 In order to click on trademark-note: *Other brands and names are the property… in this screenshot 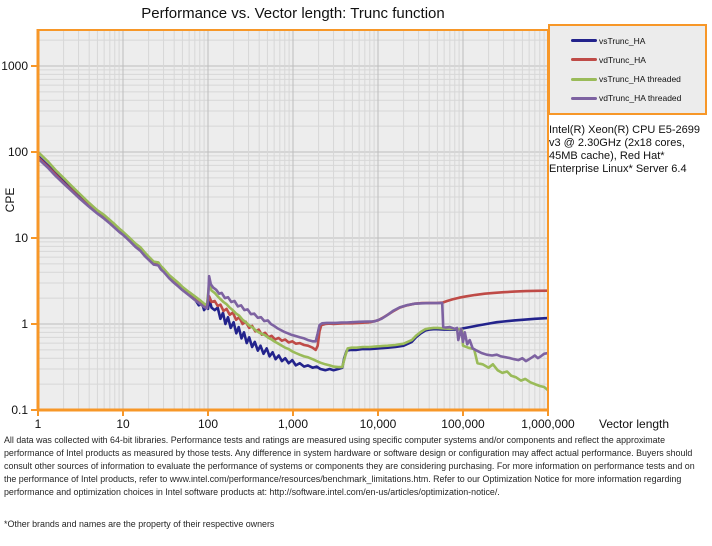, I will do `click(139, 524)`.